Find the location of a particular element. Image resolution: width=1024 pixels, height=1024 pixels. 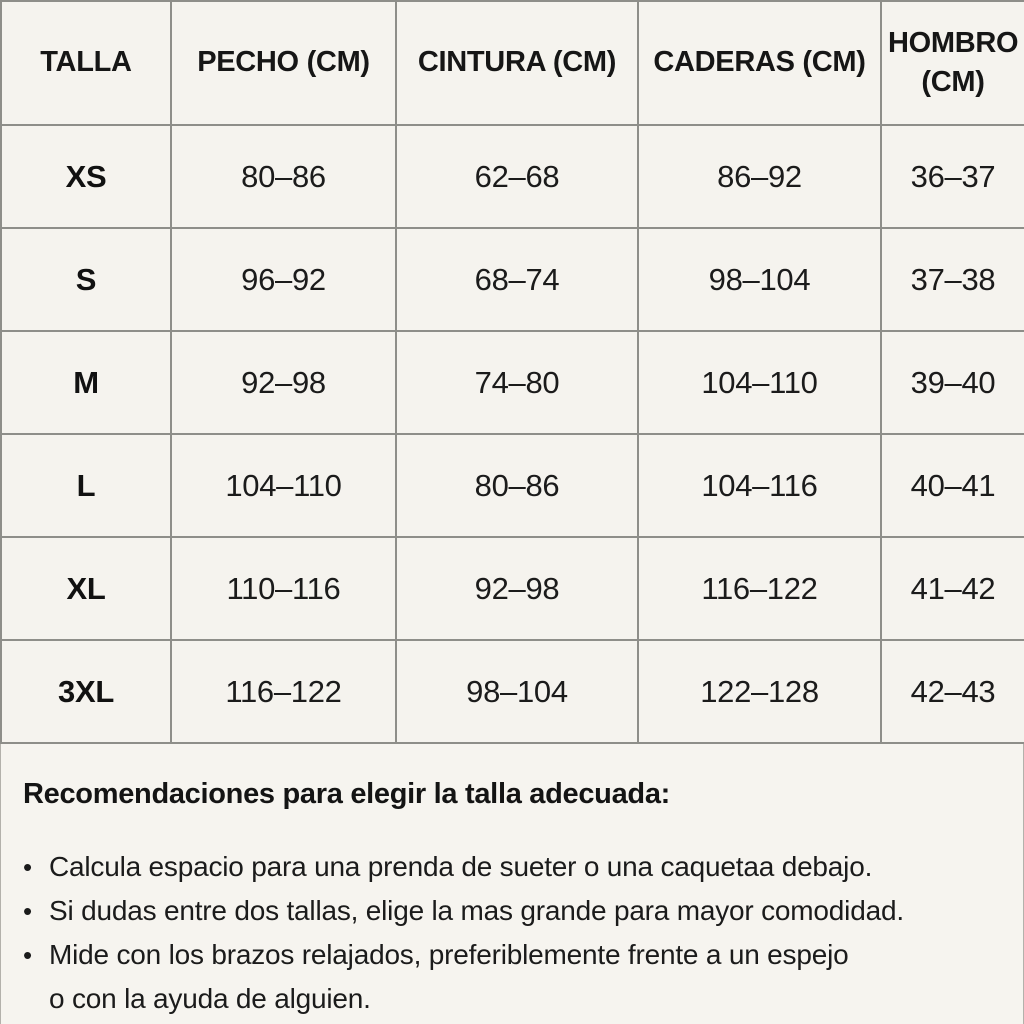

table-row-xl: XL 110–116 92–98 116–122 41–42 is located at coordinates (512, 588).